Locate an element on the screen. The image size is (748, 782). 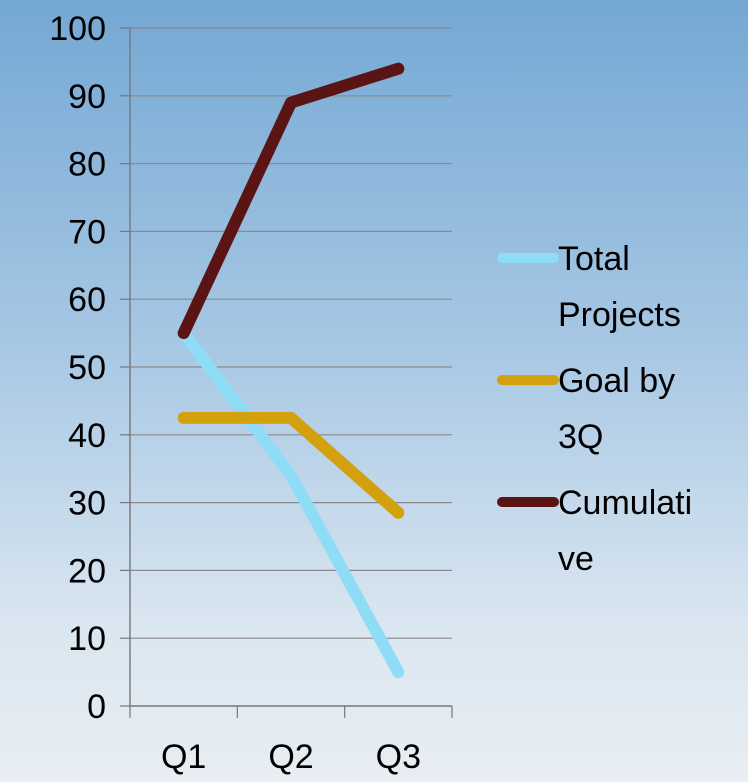
y-tick-label: 10 is located at coordinates (87, 639).